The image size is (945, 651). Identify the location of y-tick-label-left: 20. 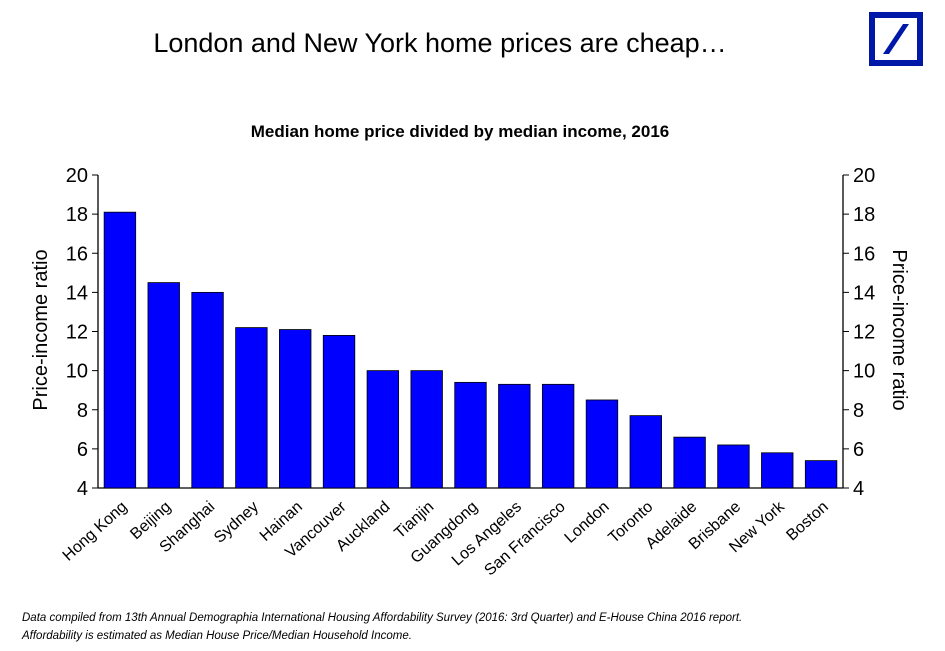
(77, 176).